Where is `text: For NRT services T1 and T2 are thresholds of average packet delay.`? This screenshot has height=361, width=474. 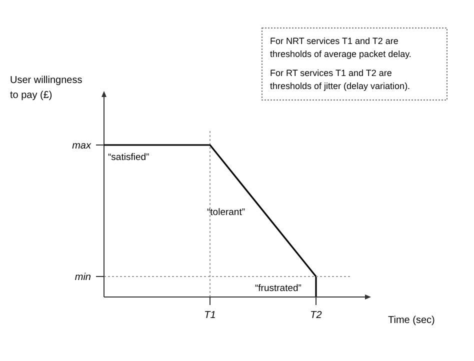 text: For NRT services T1 and T2 are thresholds of average packet delay. is located at coordinates (341, 47).